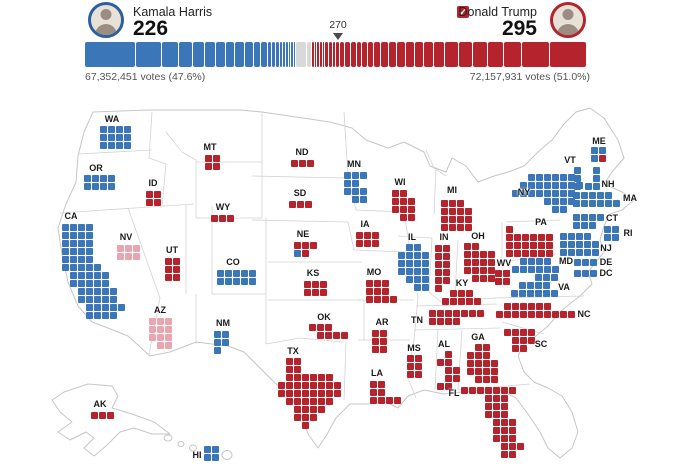  I want to click on bar-segment-NC, so click(480, 54).